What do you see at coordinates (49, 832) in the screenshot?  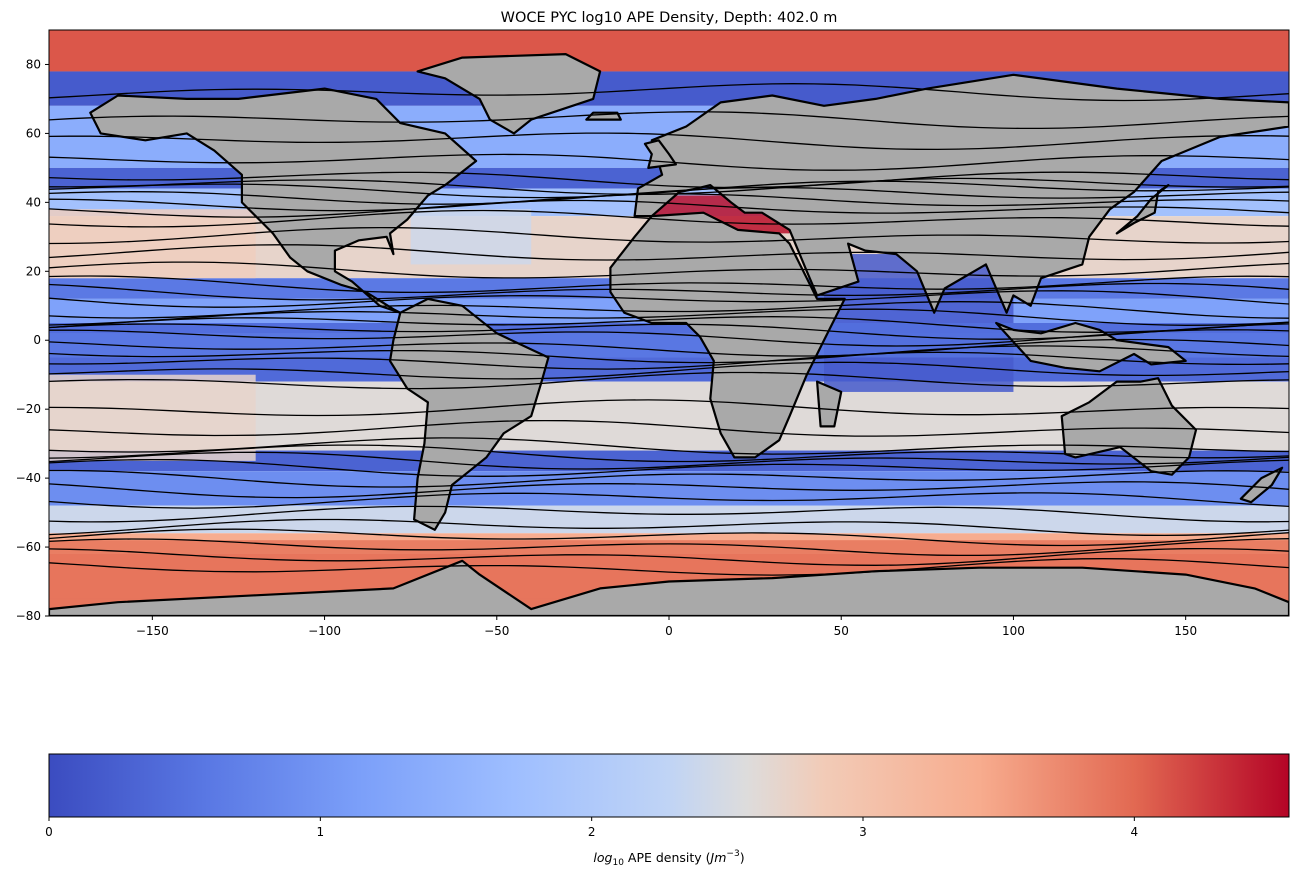 I see `colorbar-tick-label: 0` at bounding box center [49, 832].